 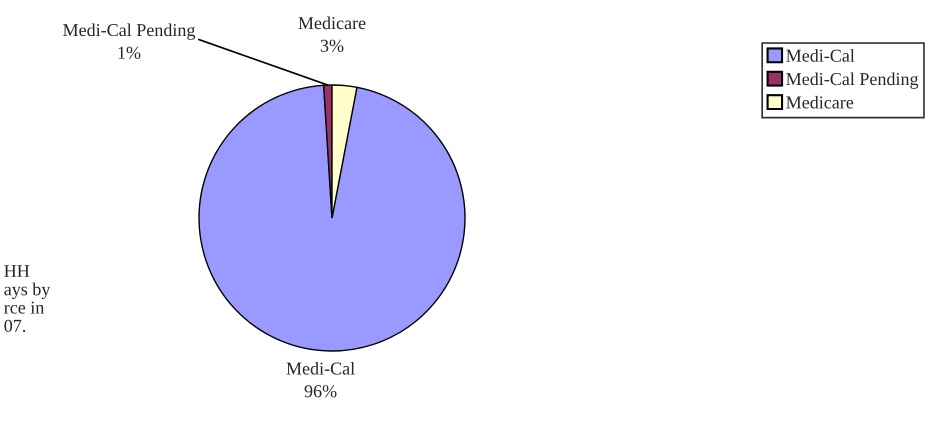 I want to click on data-label: 1%, so click(x=129, y=52).